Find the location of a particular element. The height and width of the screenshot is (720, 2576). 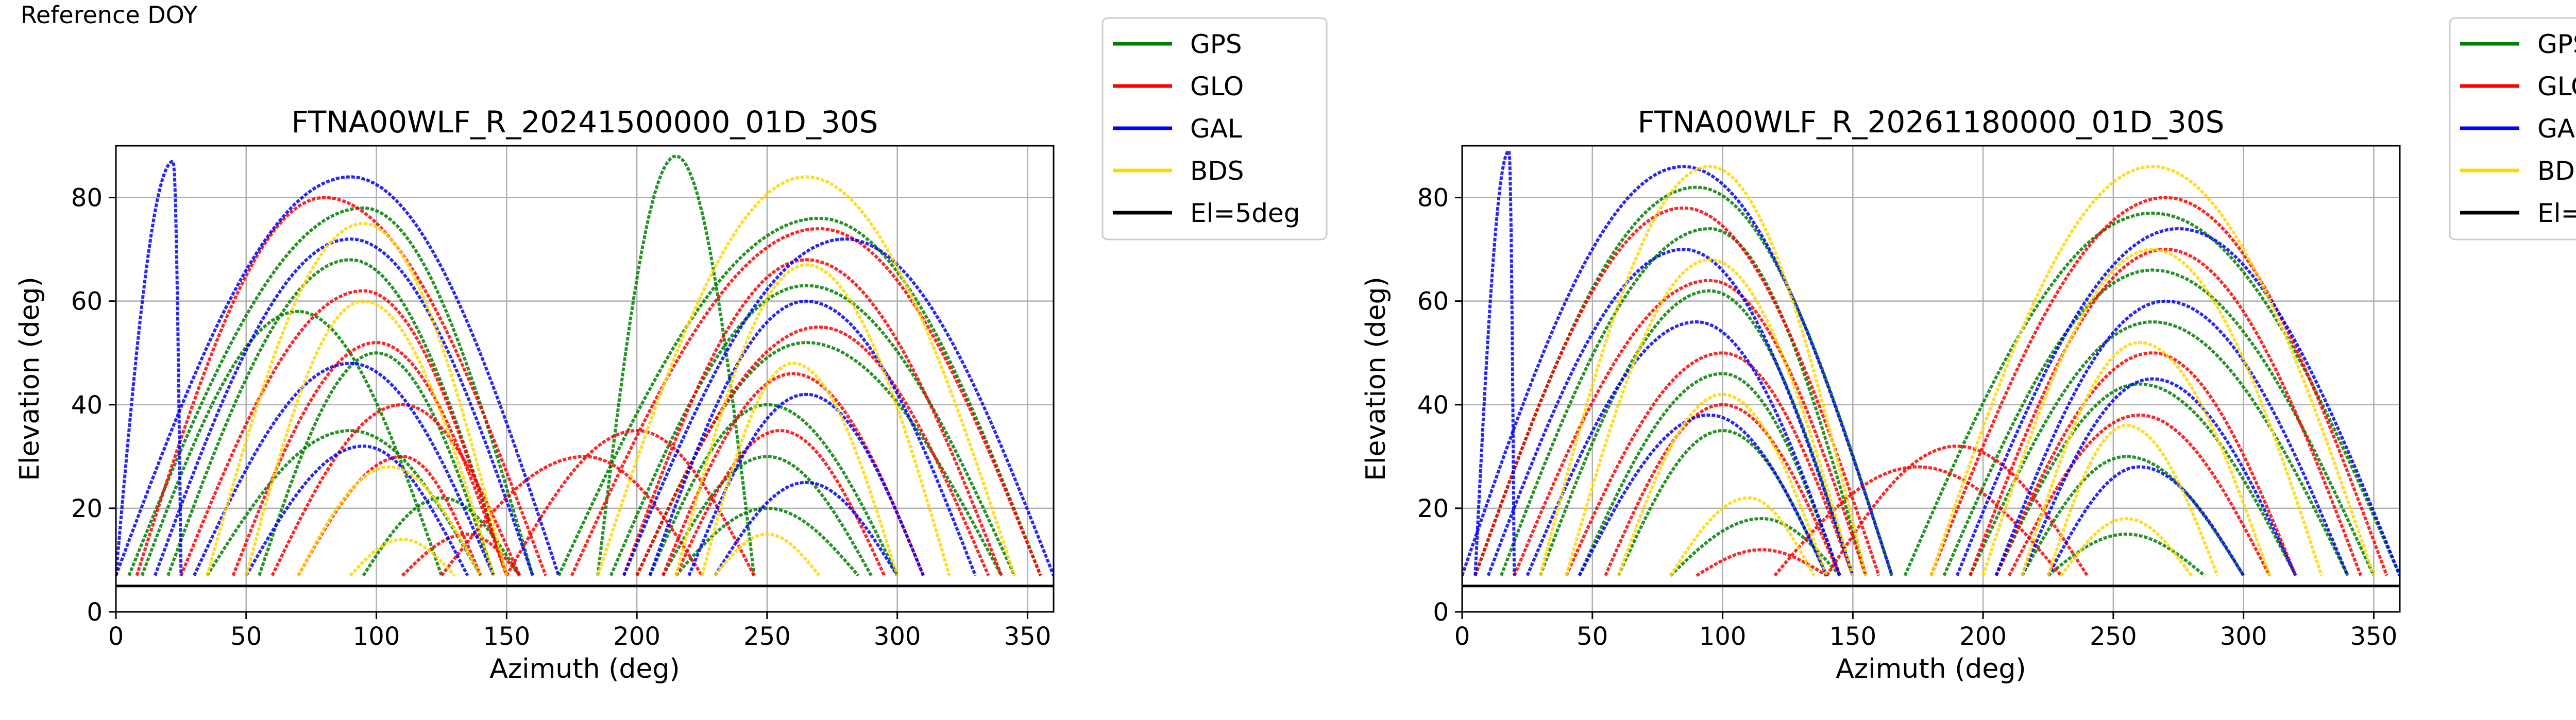

legend-label: GAL is located at coordinates (2556, 129).